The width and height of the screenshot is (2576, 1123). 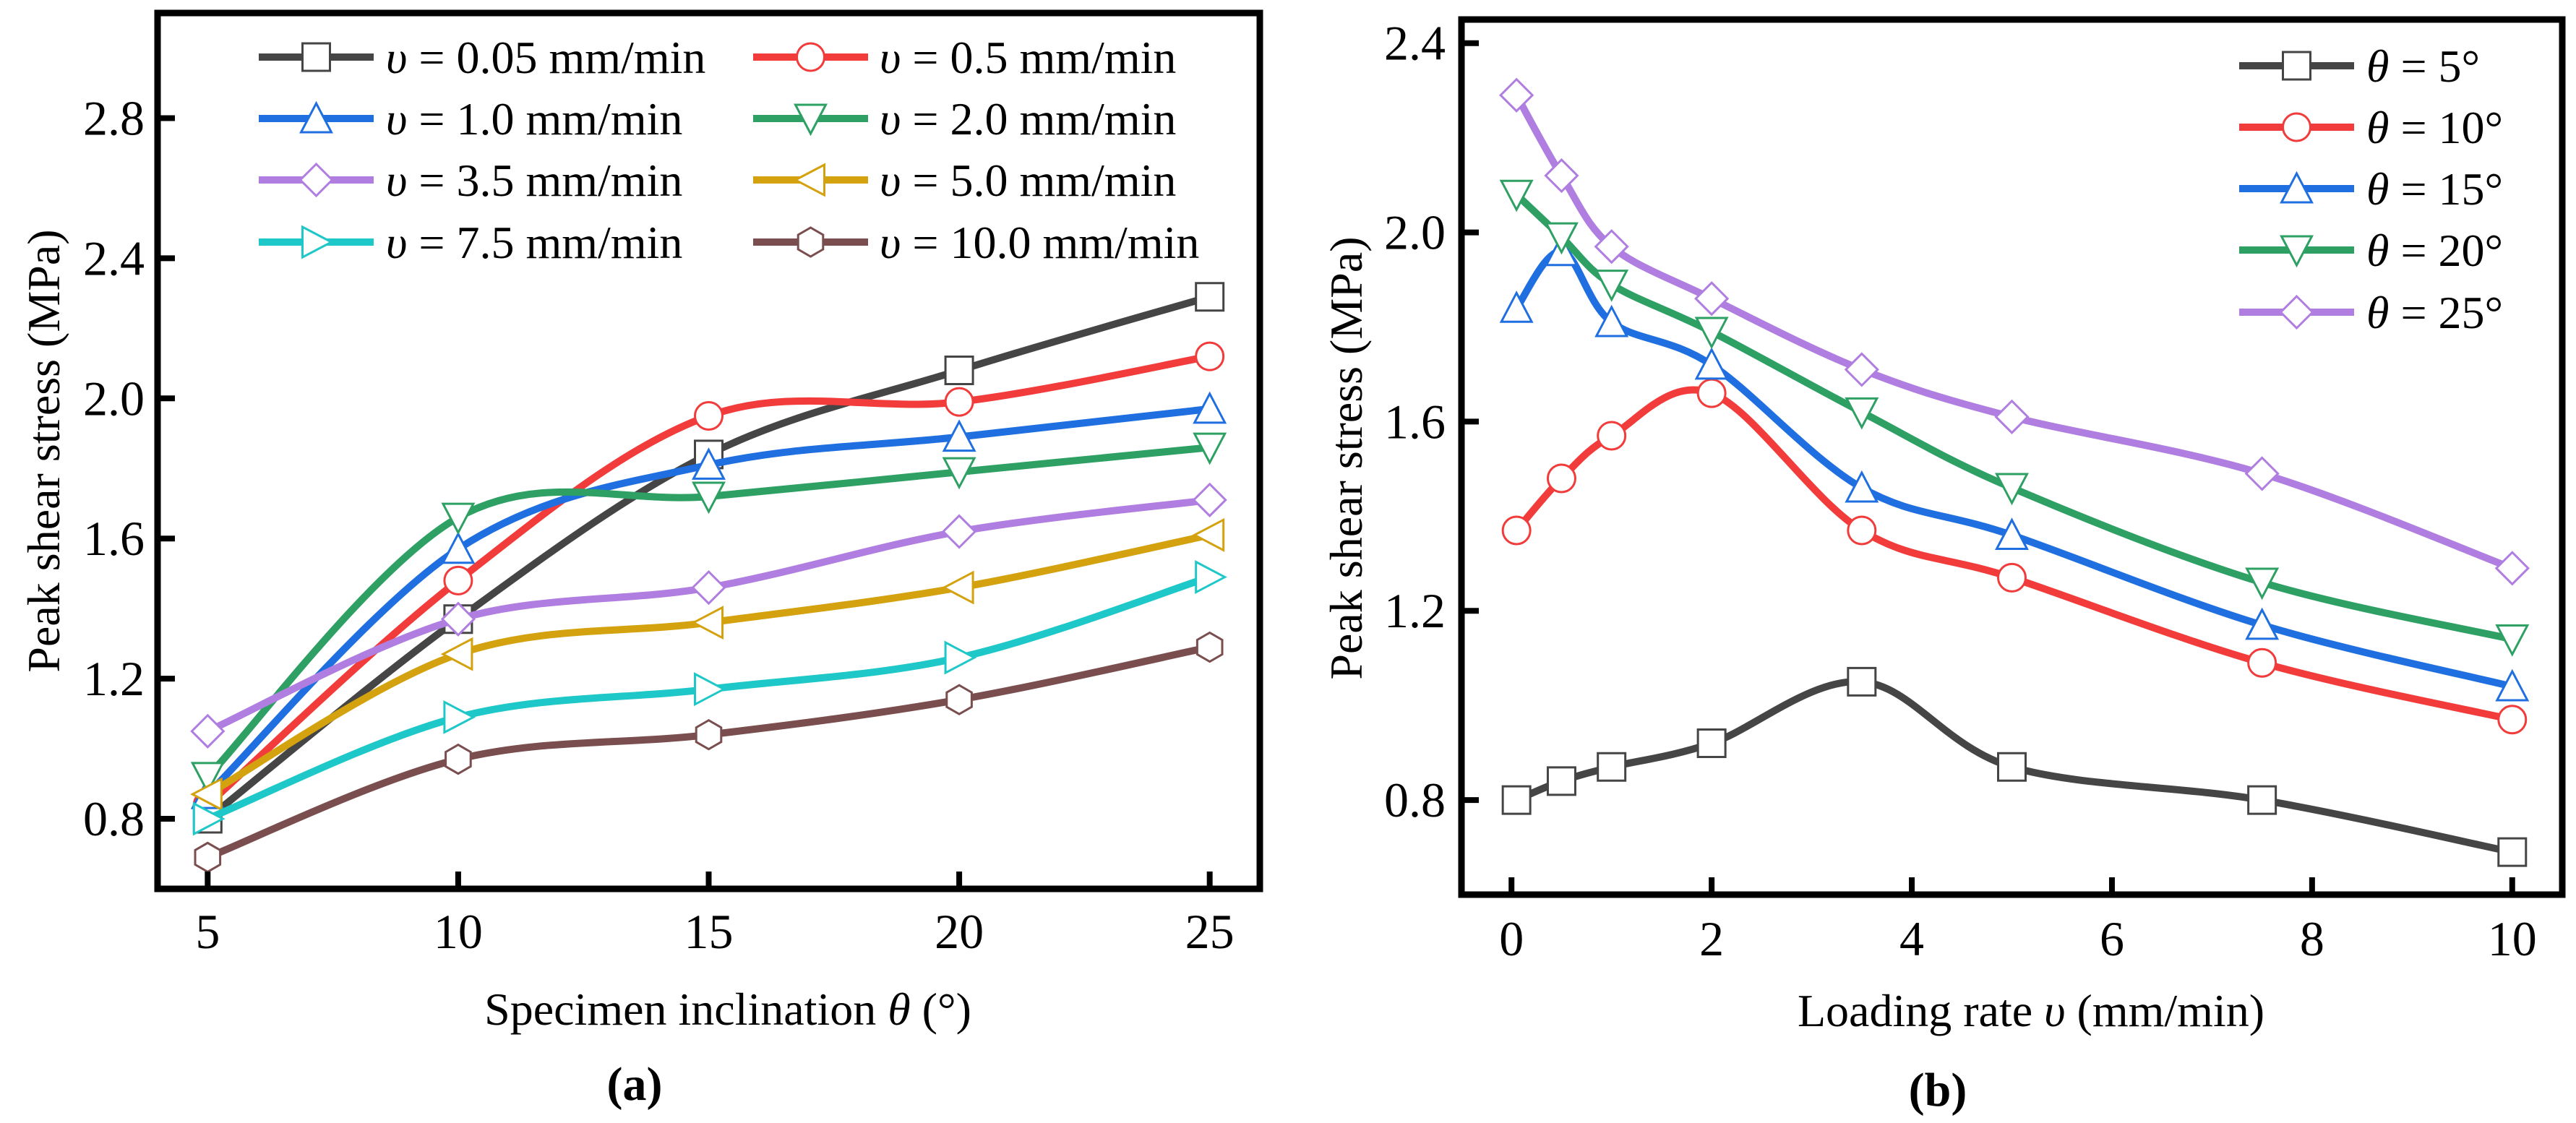 What do you see at coordinates (544, 242) in the screenshot?
I see `legend-text: = 7.5 mm/min` at bounding box center [544, 242].